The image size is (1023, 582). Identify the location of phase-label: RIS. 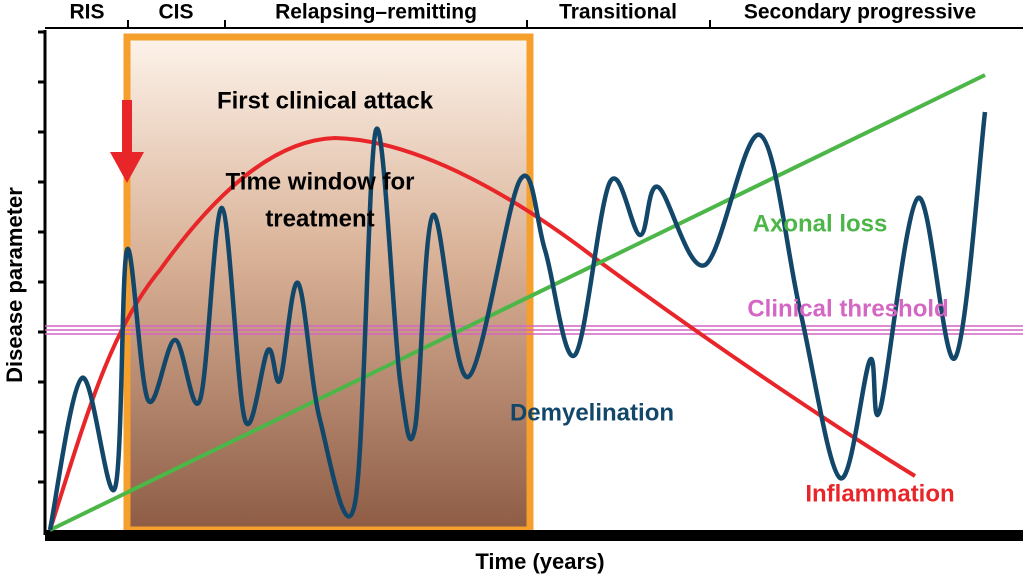
(86, 12).